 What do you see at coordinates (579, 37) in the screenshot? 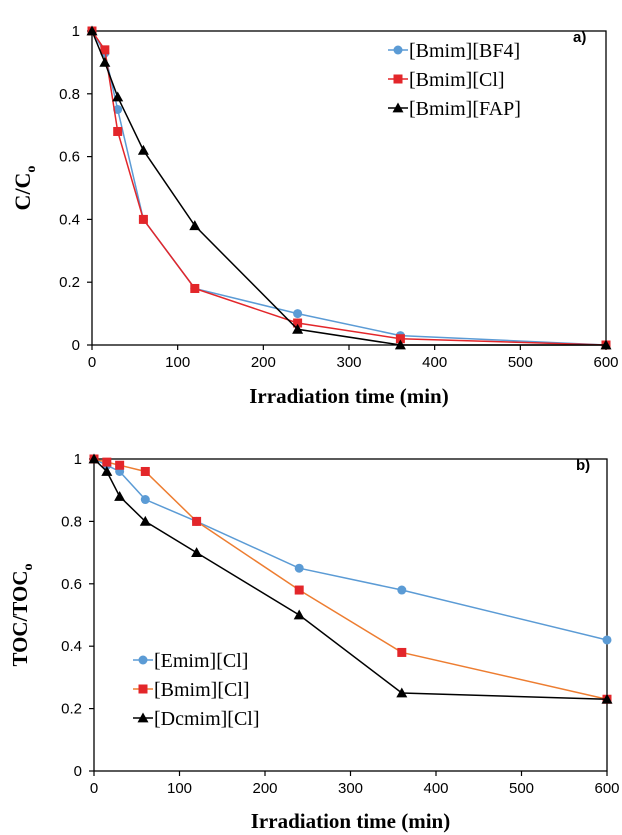
I see `panel-label: a)` at bounding box center [579, 37].